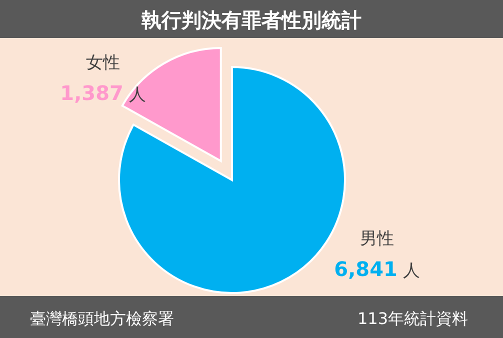  What do you see at coordinates (103, 93) in the screenshot?
I see `data-label: 1,387 人` at bounding box center [103, 93].